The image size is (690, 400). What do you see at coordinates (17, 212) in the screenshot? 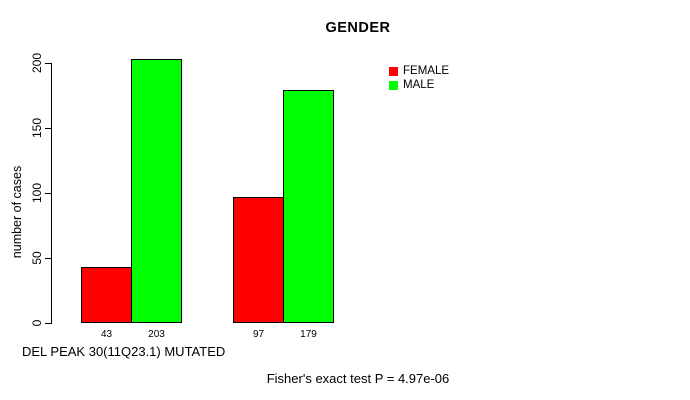
I see `y-axis-label: number of cases` at bounding box center [17, 212].